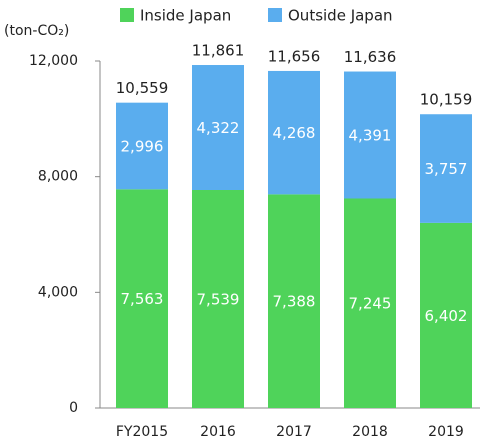  I want to click on bar-value-label: 6,402, so click(446, 316).